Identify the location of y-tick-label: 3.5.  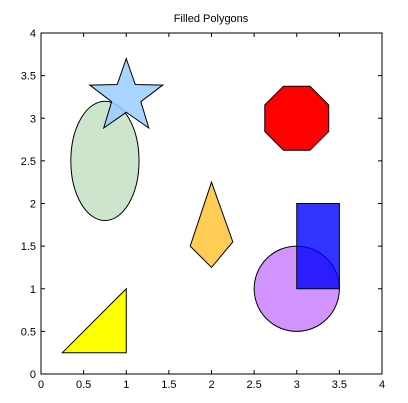
(28, 77).